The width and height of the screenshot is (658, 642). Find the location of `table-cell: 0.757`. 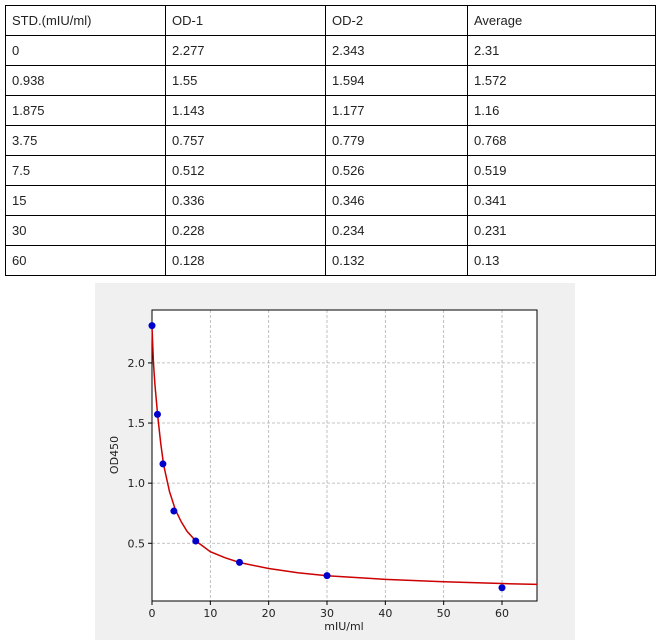

table-cell: 0.757 is located at coordinates (245, 140).